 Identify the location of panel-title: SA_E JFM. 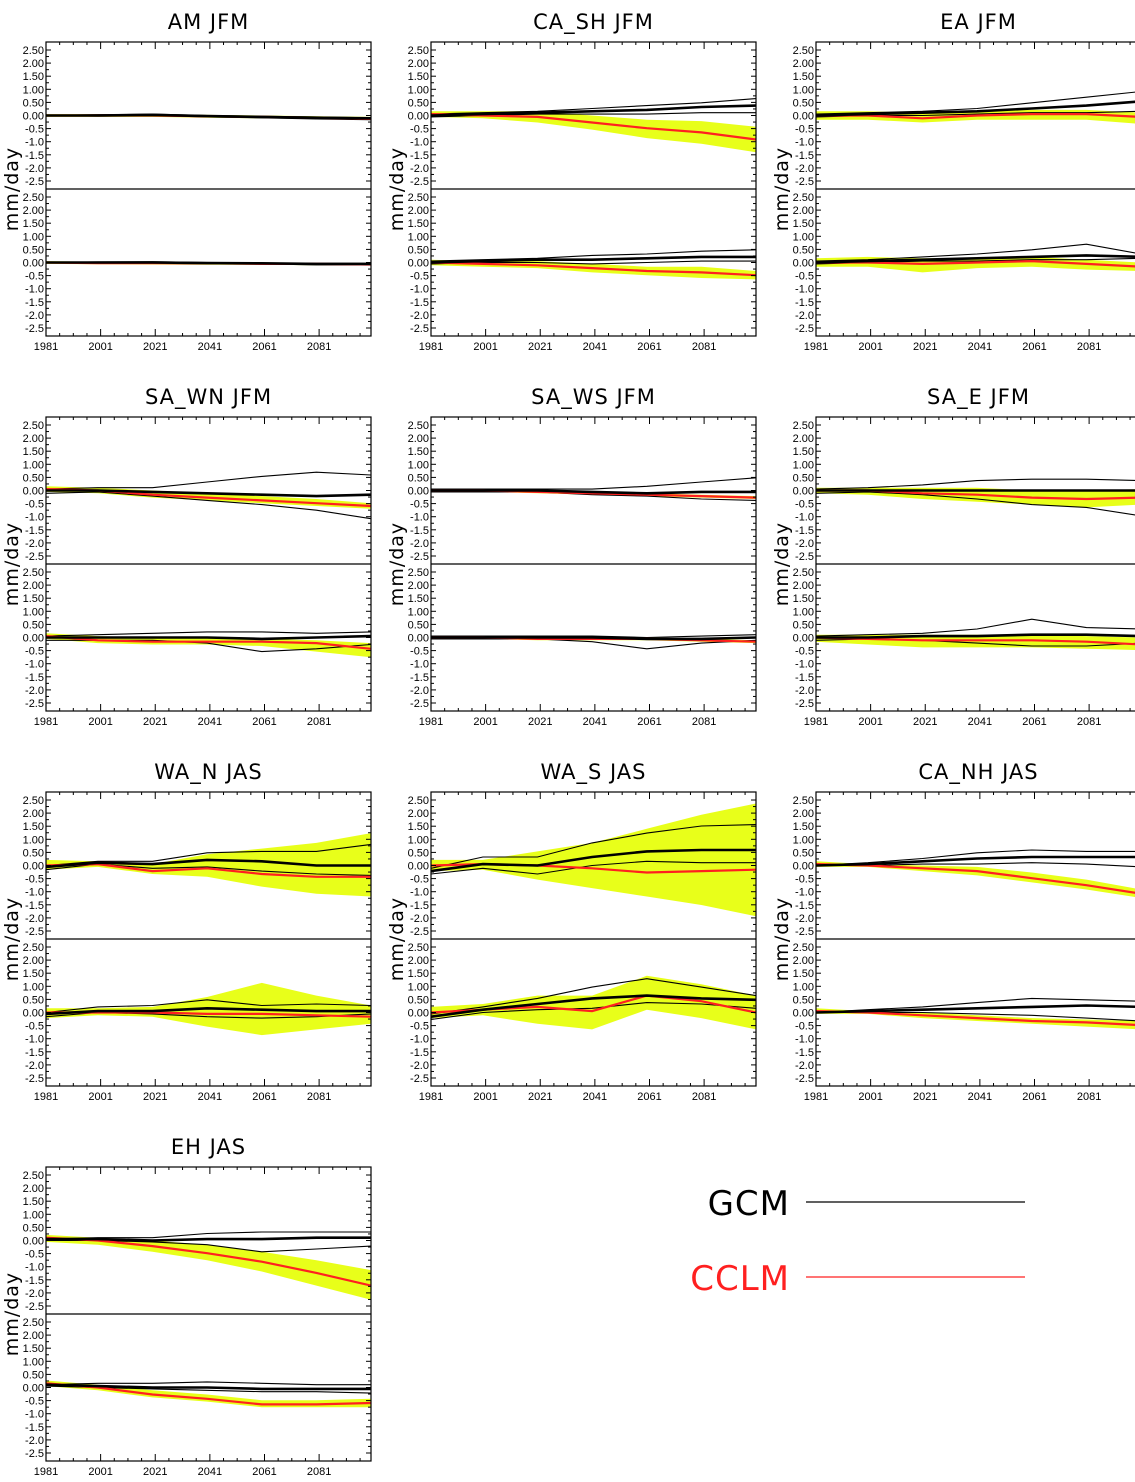
(978, 397).